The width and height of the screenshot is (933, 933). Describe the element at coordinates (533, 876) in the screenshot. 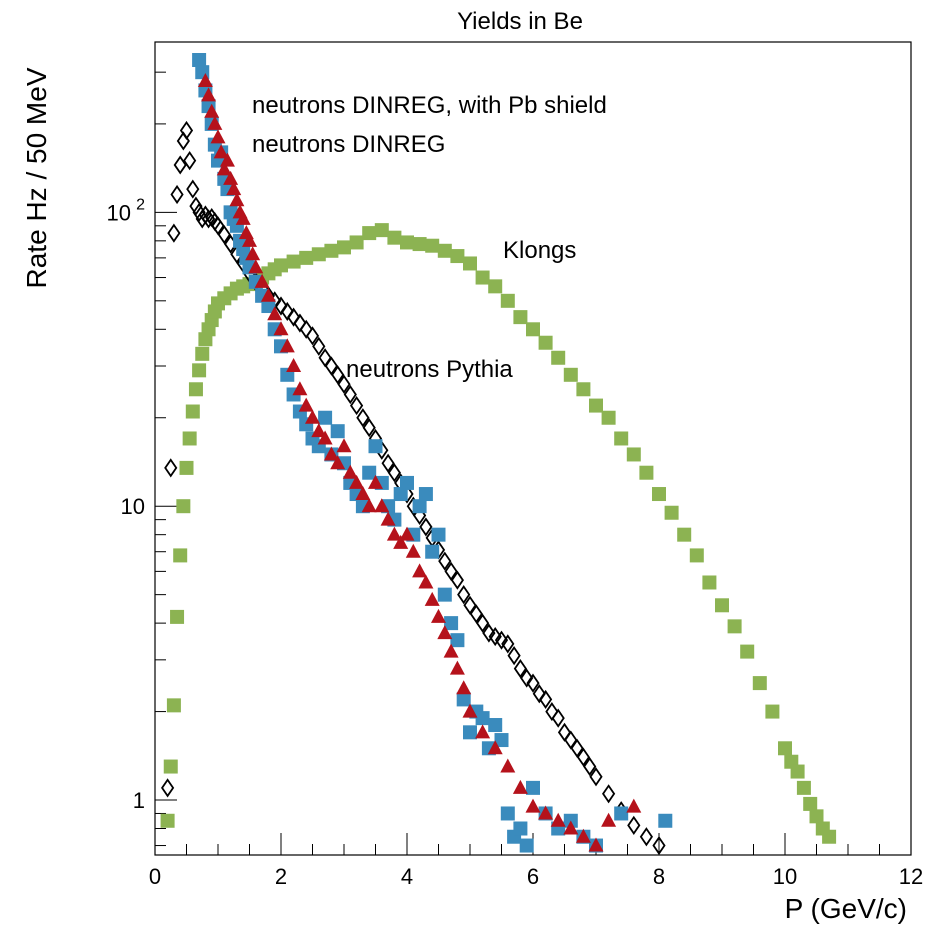

I see `x-tick-label: 6` at that location.